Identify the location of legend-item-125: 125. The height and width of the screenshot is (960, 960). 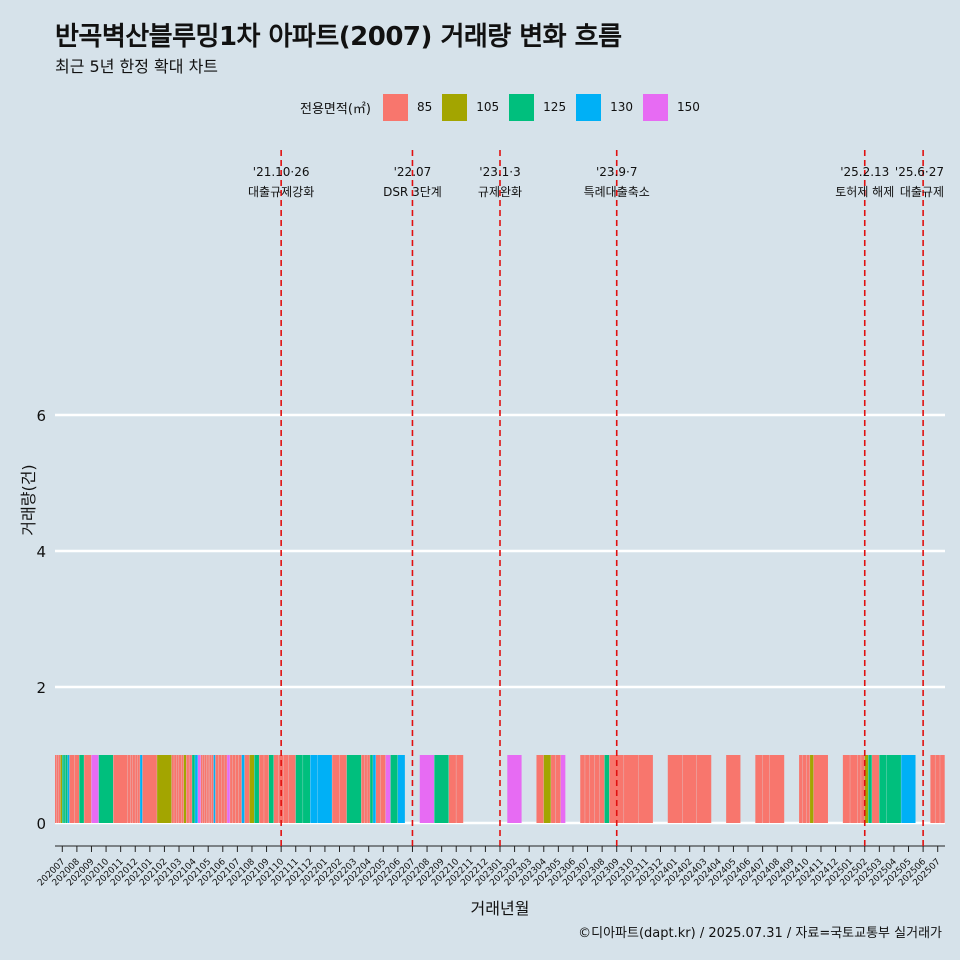
(537, 107).